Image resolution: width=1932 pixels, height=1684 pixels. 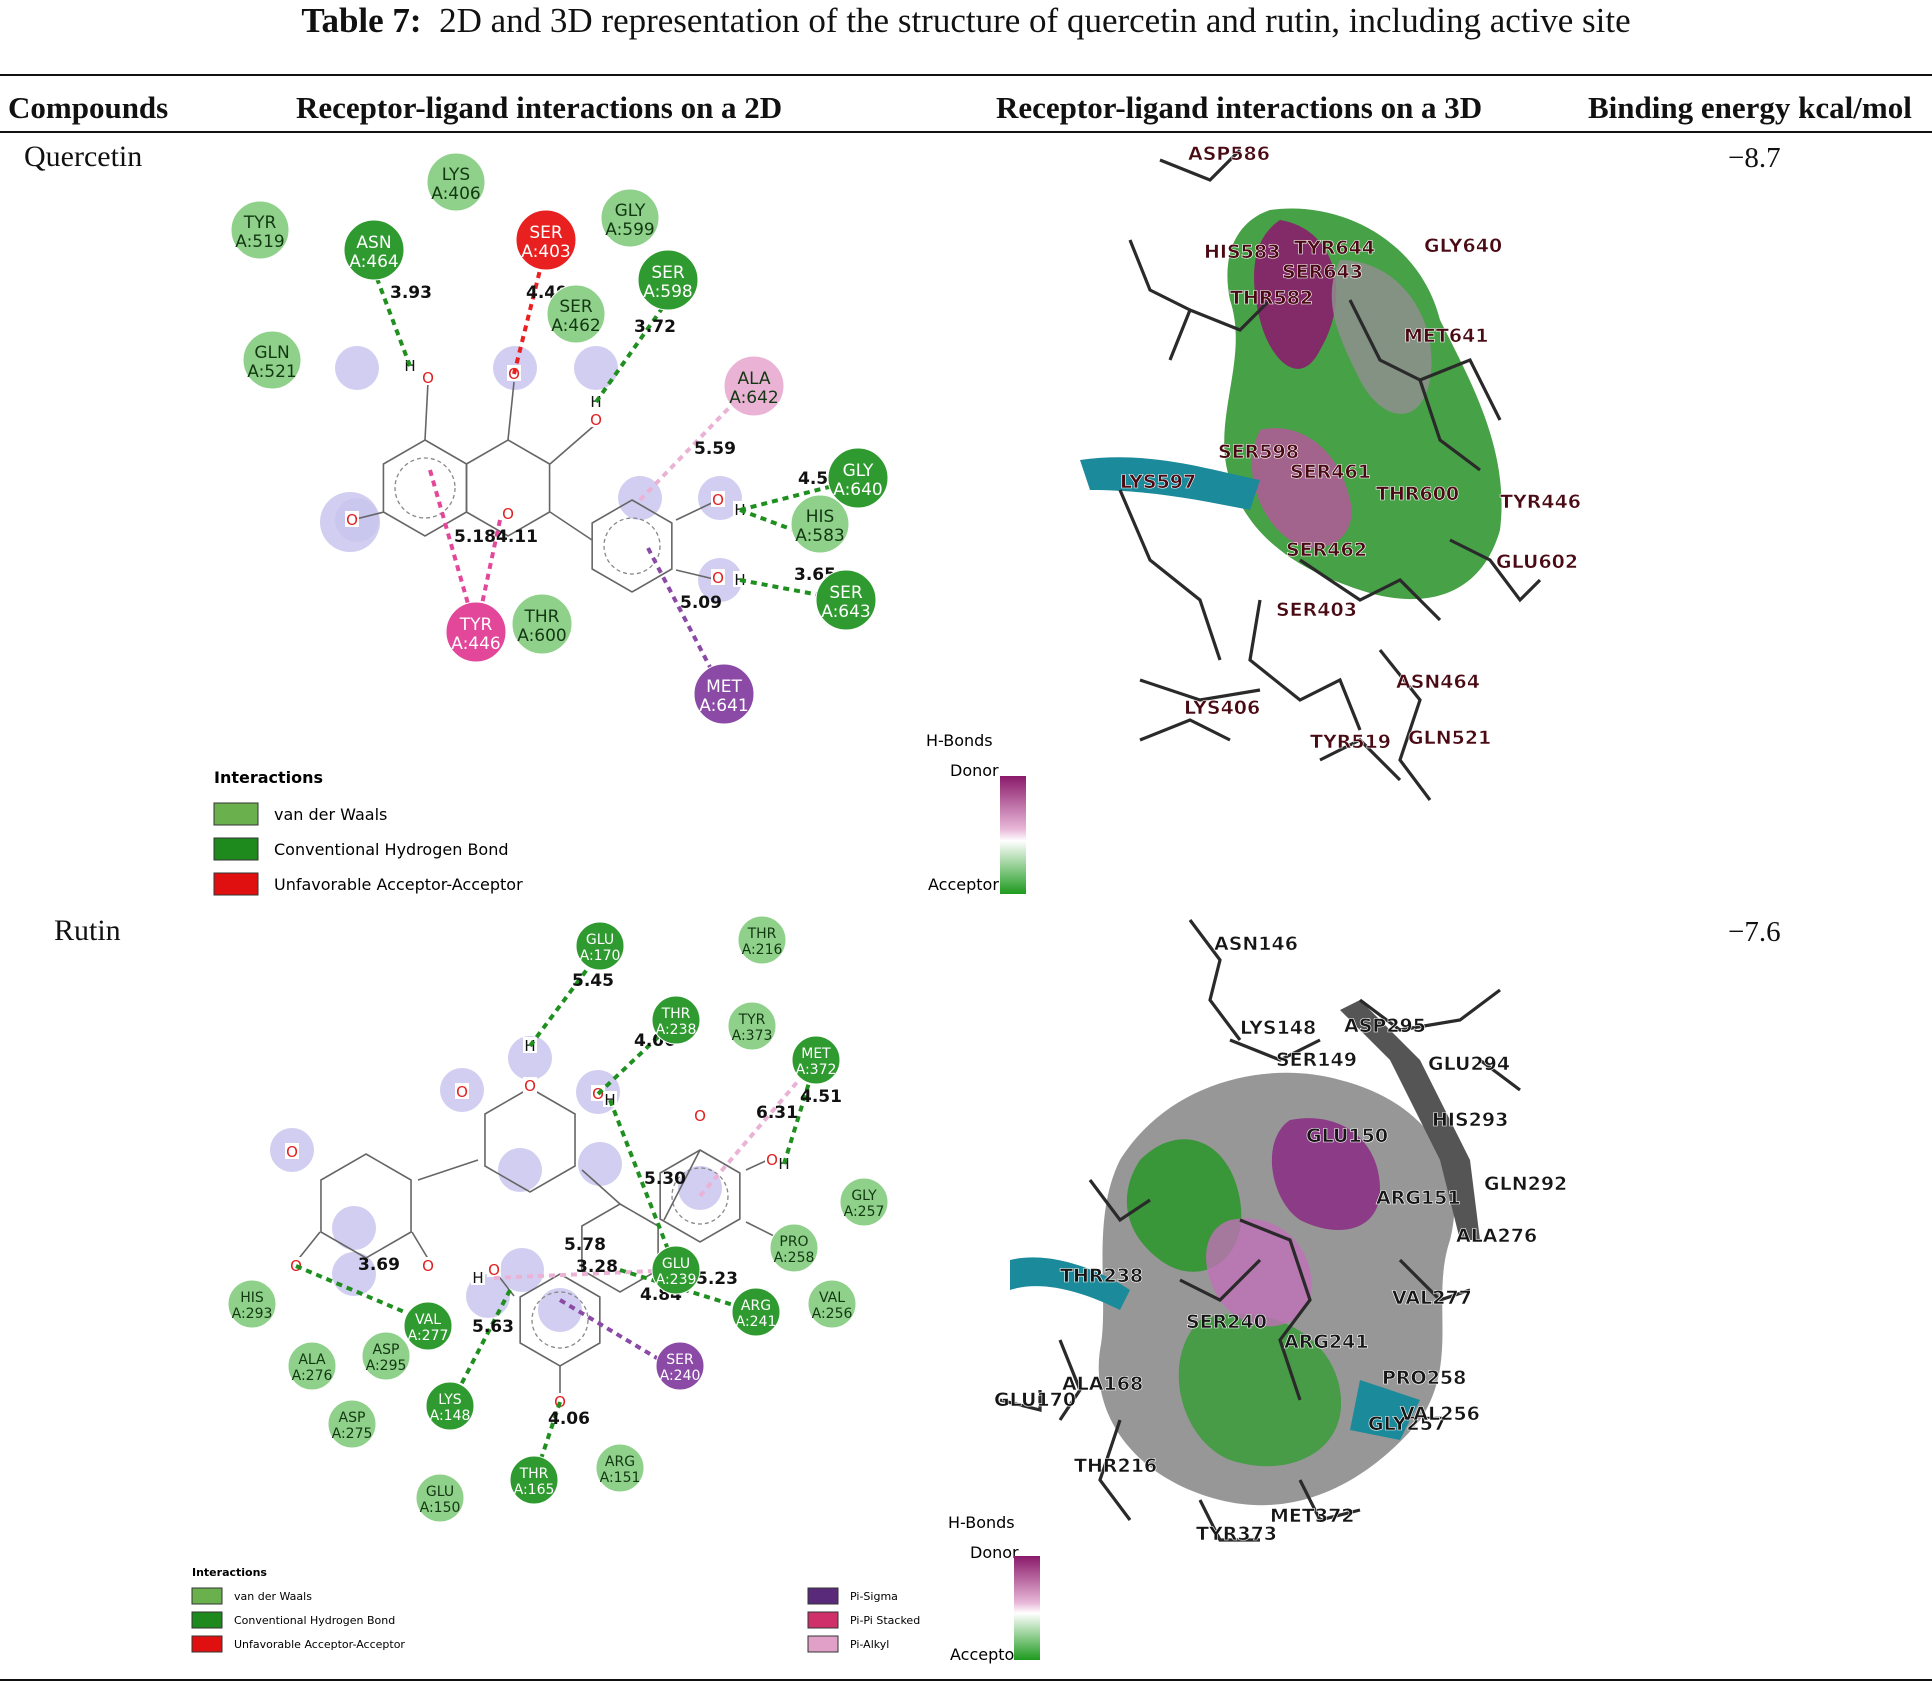 I want to click on residue-id: A:275, so click(x=352, y=1434).